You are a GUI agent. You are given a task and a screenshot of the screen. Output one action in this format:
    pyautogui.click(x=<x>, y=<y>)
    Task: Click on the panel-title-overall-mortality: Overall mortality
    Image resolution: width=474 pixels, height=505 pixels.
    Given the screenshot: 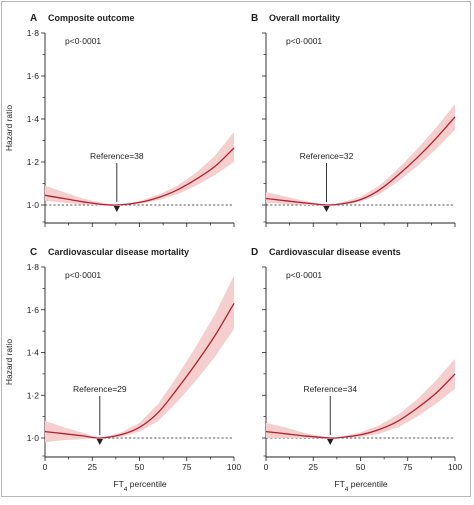 What is the action you would take?
    pyautogui.click(x=304, y=18)
    